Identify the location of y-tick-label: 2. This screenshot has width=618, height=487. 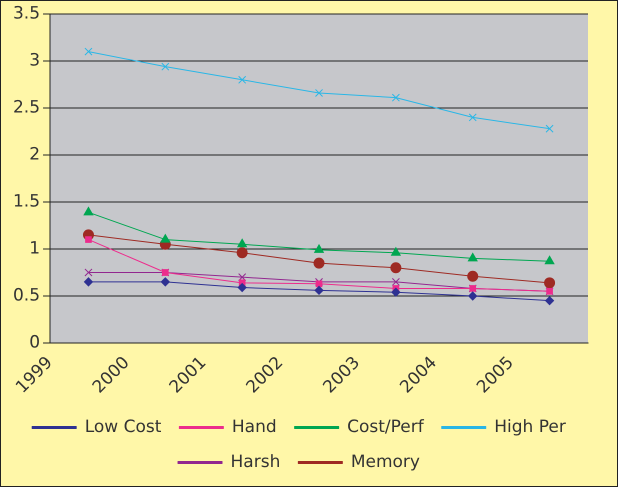
(34, 154).